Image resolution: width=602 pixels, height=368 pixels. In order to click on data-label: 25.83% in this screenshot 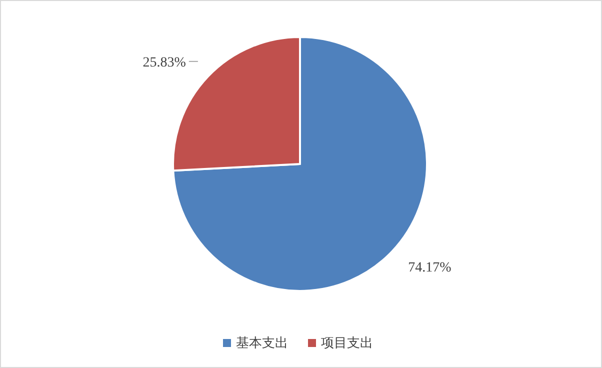, I will do `click(164, 62)`.